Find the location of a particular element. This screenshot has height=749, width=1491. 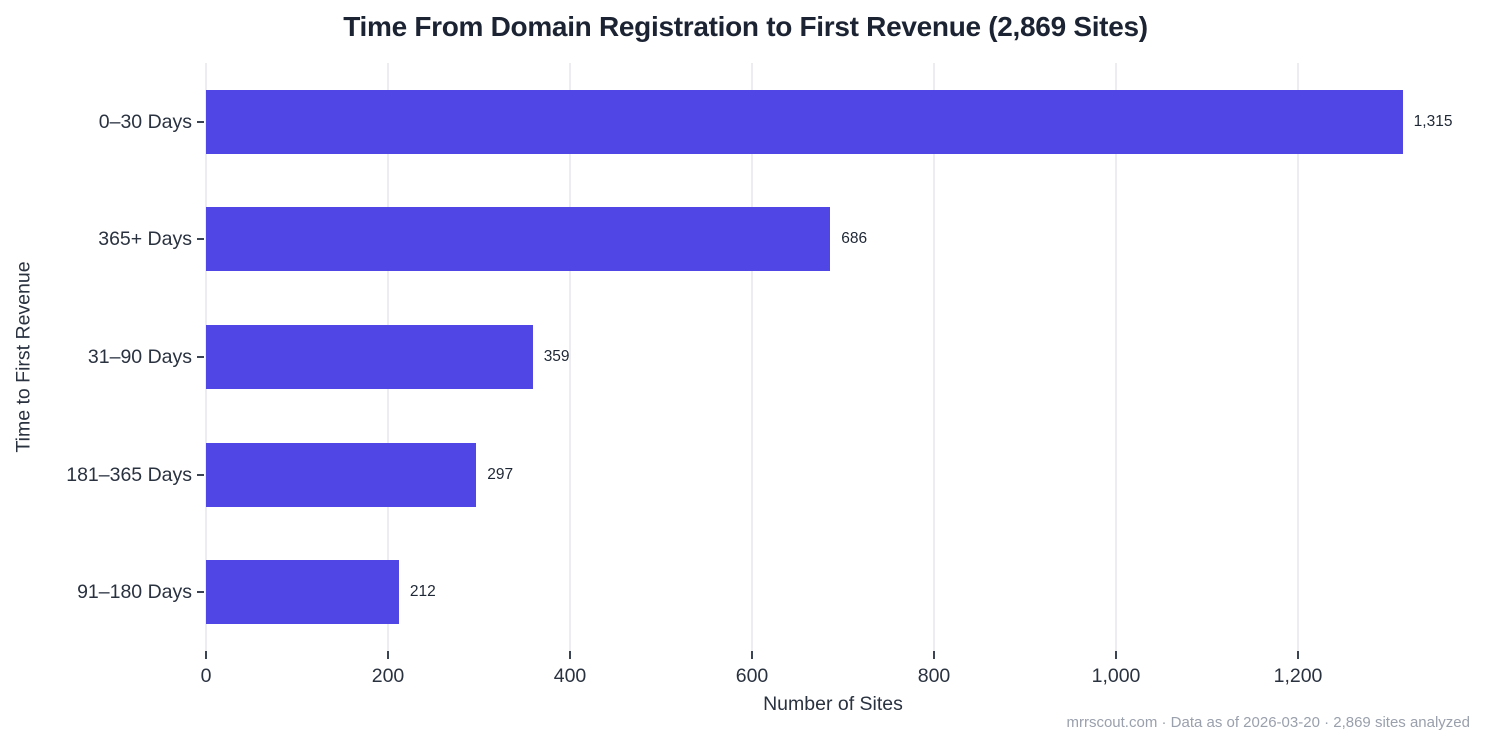

bar-value-label: 297 is located at coordinates (500, 474).